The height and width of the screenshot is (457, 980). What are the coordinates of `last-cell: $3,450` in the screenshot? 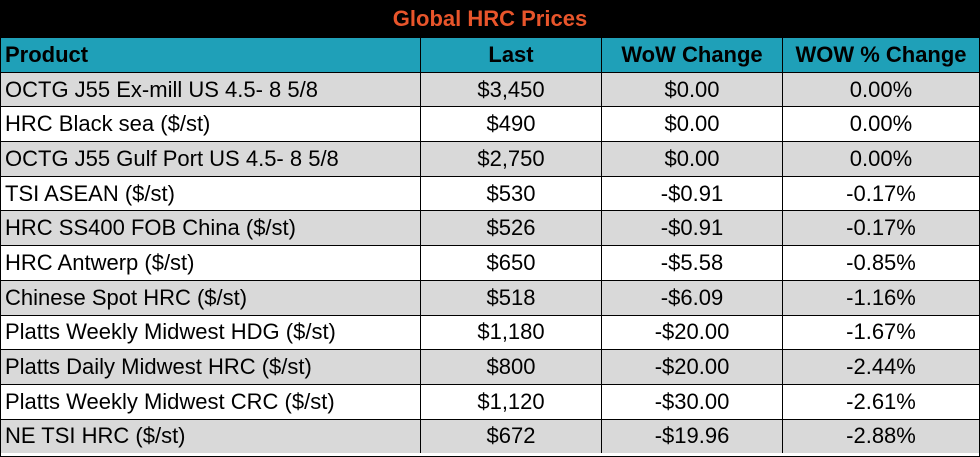 It's located at (511, 89).